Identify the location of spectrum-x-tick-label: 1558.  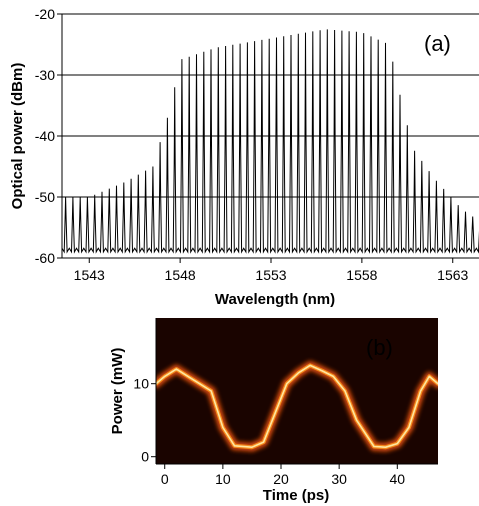
(361, 275).